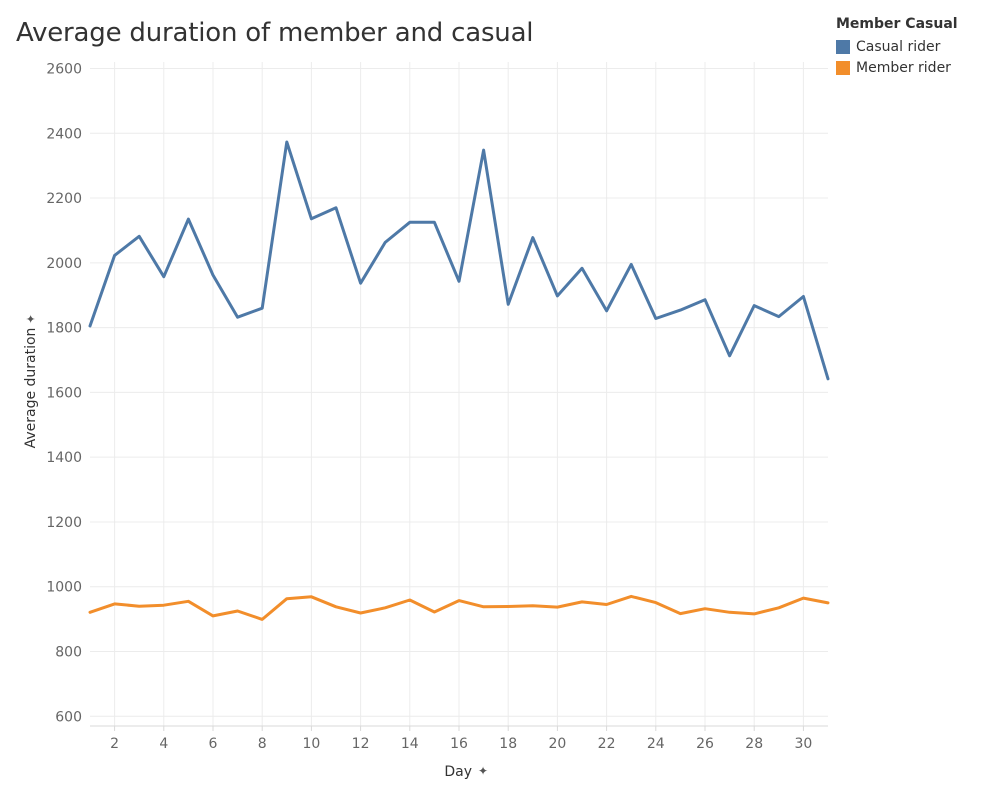 The image size is (1000, 800). I want to click on y-tick-label: 1000, so click(64, 588).